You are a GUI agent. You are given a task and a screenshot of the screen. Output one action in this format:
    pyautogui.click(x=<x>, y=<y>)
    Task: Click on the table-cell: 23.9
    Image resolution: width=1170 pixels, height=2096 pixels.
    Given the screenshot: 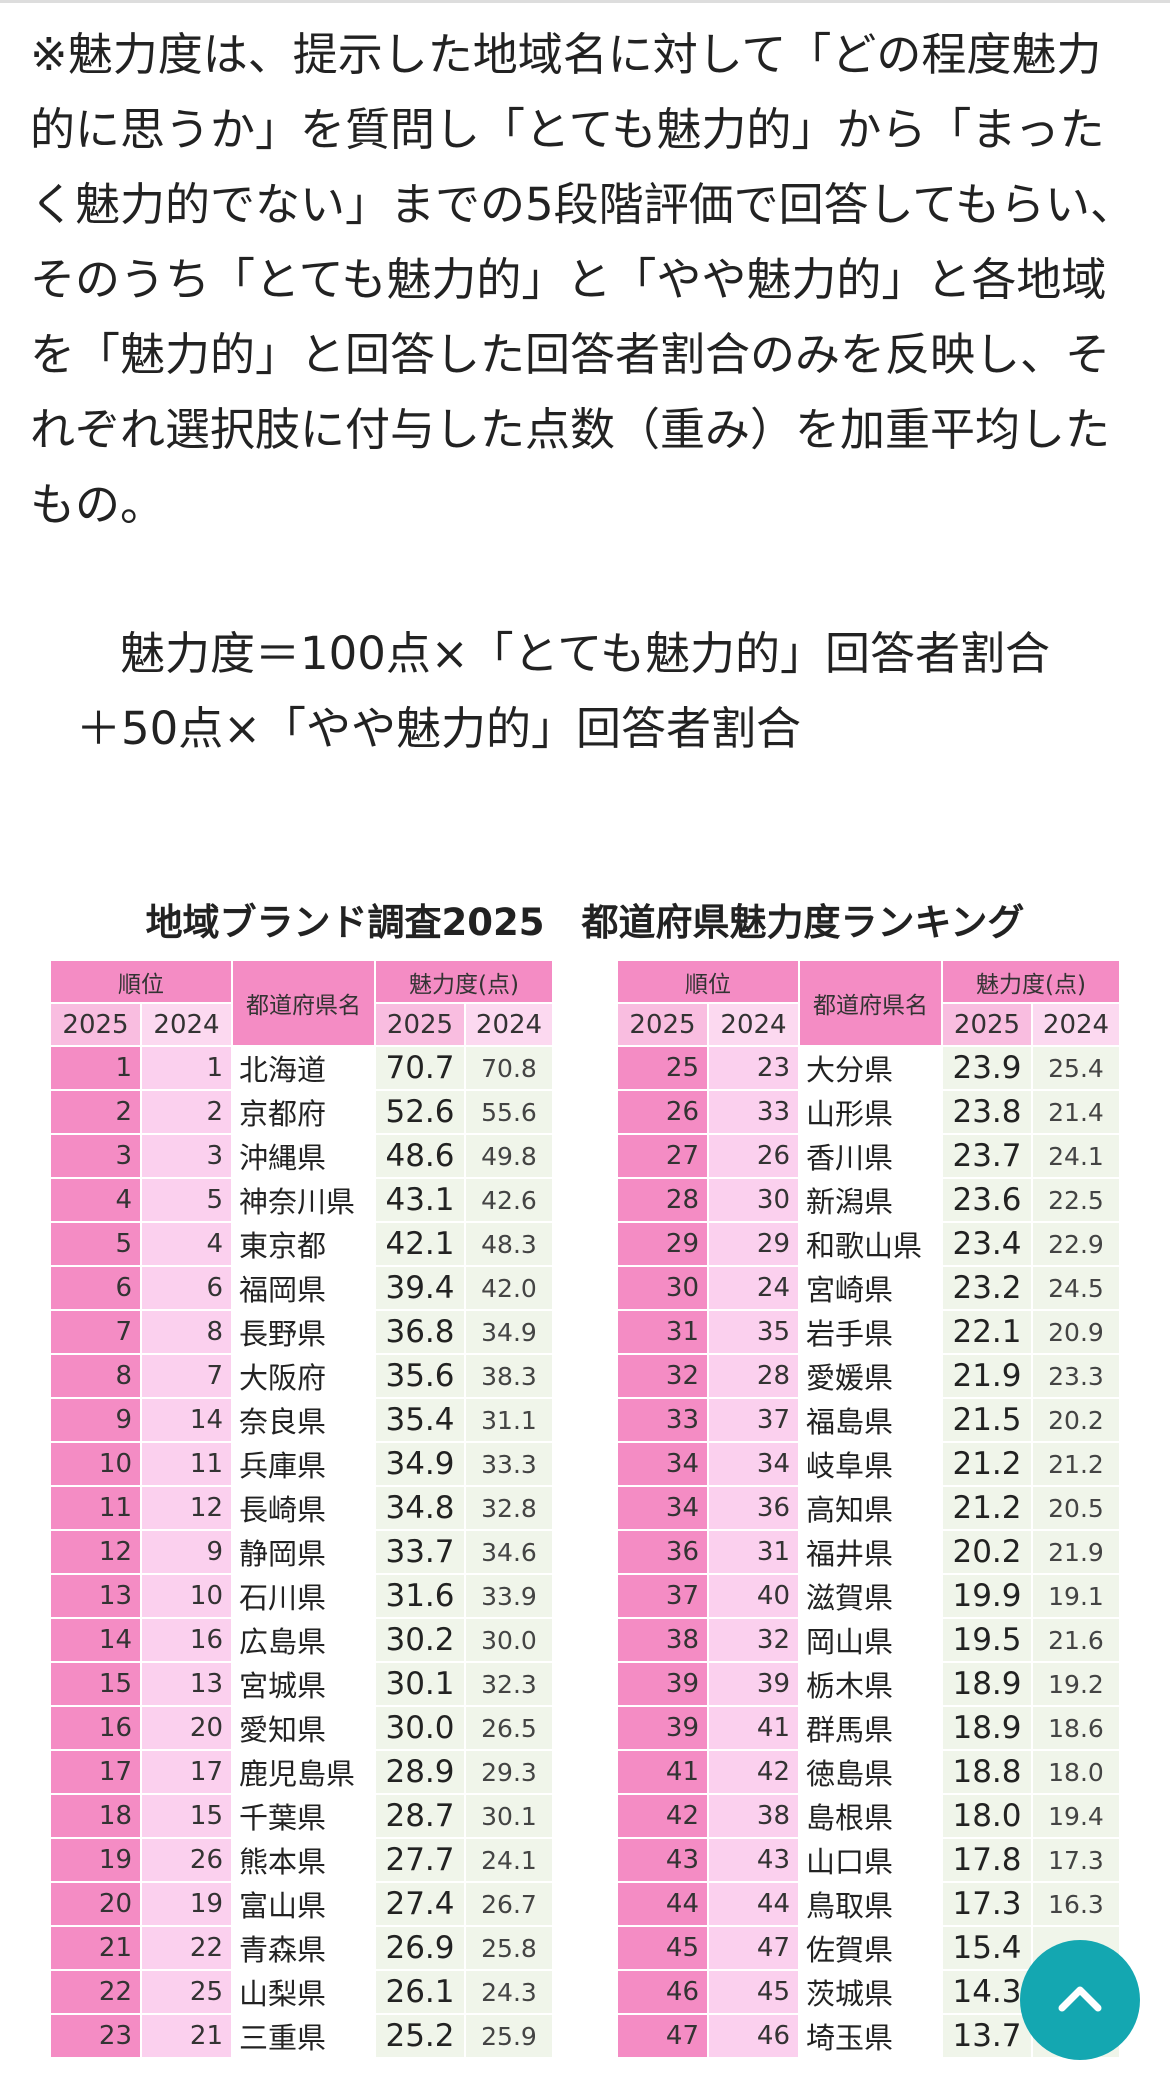 What is the action you would take?
    pyautogui.click(x=987, y=1068)
    